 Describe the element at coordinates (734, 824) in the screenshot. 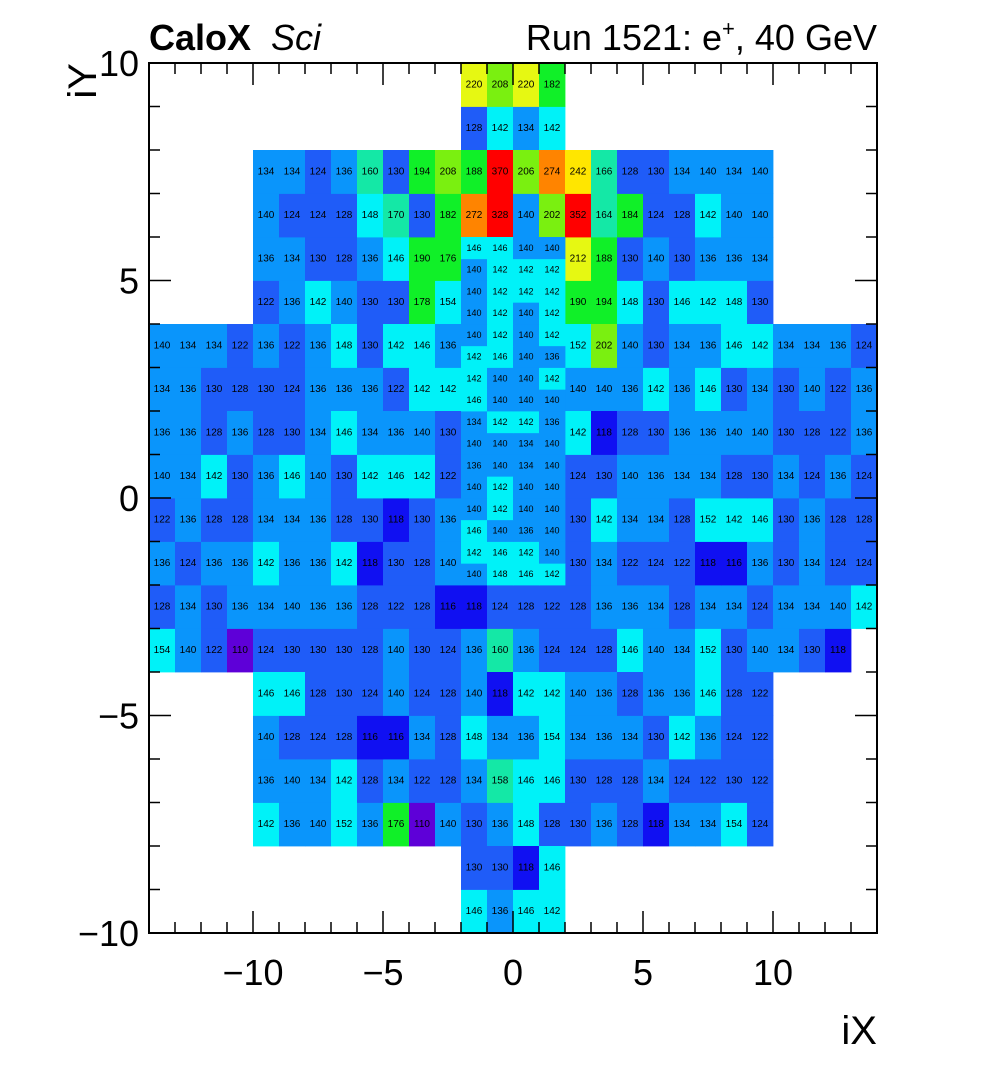

I see `cell-value-label: 154` at that location.